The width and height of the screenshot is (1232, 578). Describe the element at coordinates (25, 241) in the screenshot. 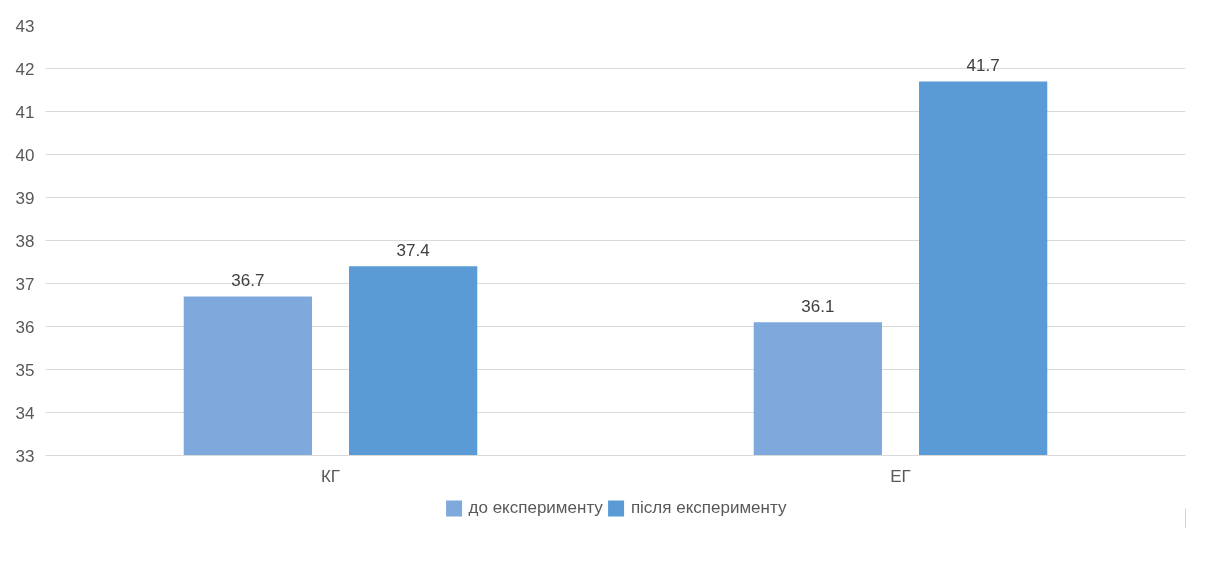

I see `y-tick-label: 38` at that location.